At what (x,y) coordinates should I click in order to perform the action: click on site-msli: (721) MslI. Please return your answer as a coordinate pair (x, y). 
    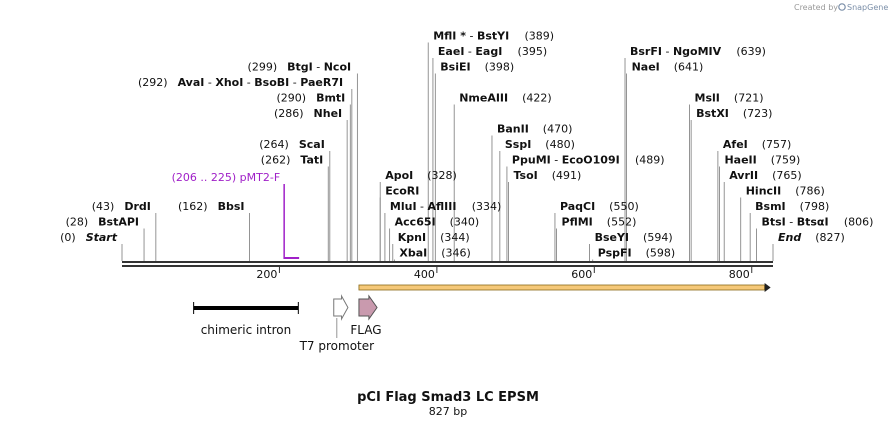
    Looking at the image, I should click on (729, 98).